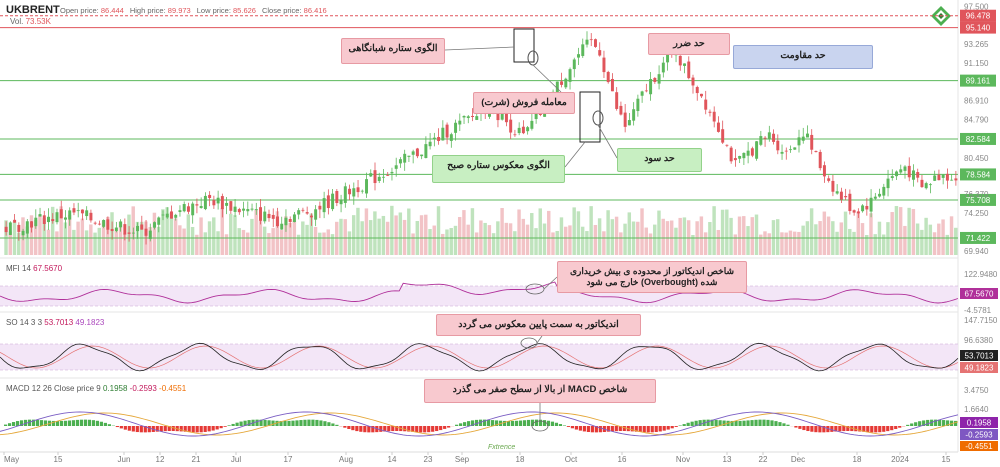 This screenshot has height=467, width=1000. I want to click on time-axis-label: 16, so click(622, 459).